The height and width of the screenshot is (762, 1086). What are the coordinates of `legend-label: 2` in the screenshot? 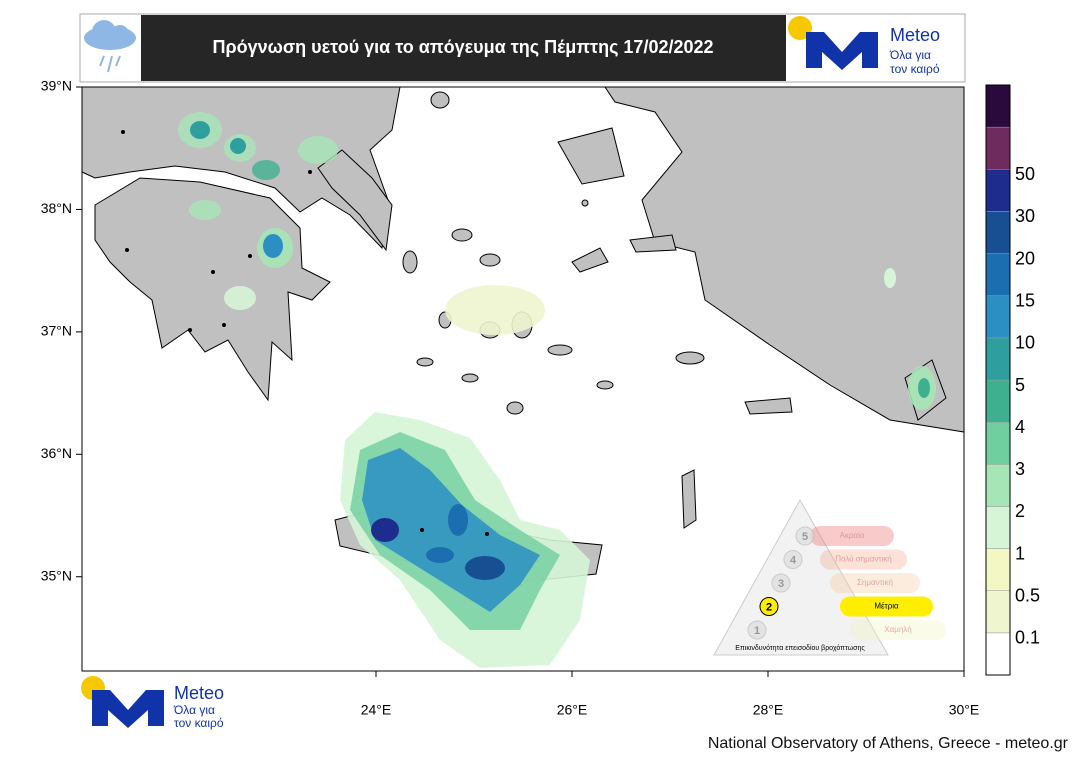 It's located at (1020, 511).